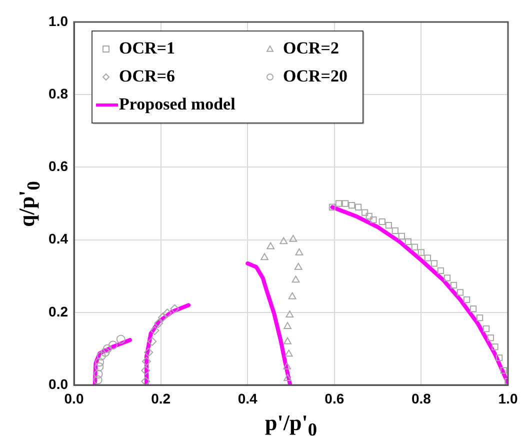  I want to click on x-tick-label: 0.4, so click(248, 398).